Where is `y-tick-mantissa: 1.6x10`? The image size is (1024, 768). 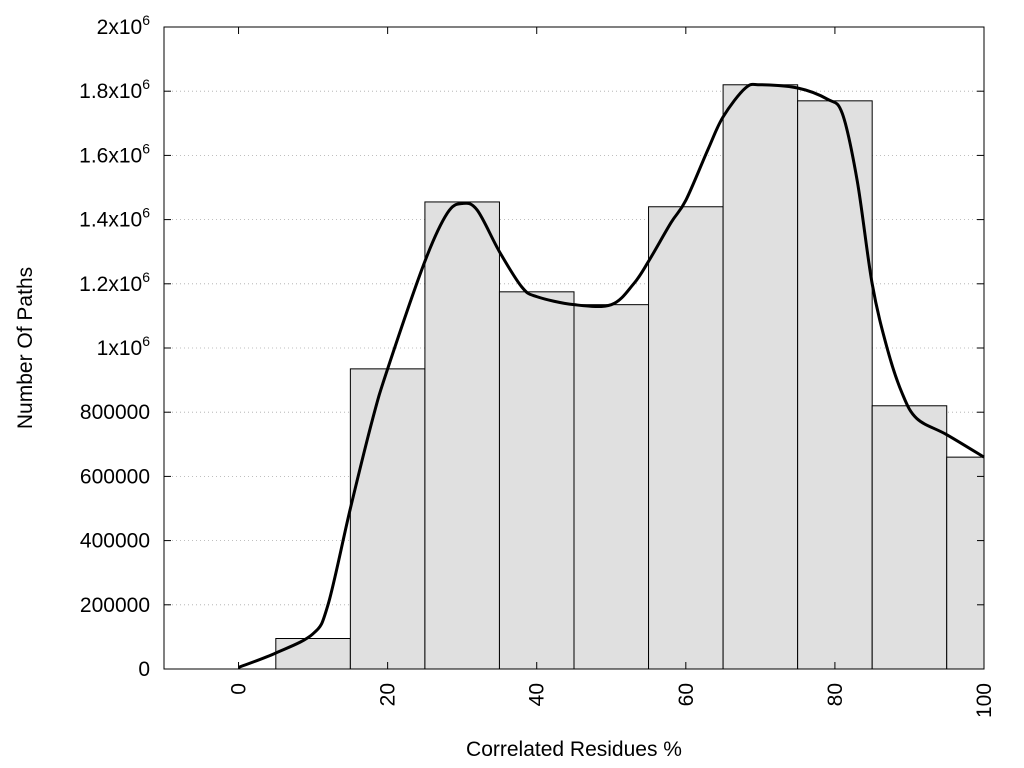 y-tick-mantissa: 1.6x10 is located at coordinates (110, 155).